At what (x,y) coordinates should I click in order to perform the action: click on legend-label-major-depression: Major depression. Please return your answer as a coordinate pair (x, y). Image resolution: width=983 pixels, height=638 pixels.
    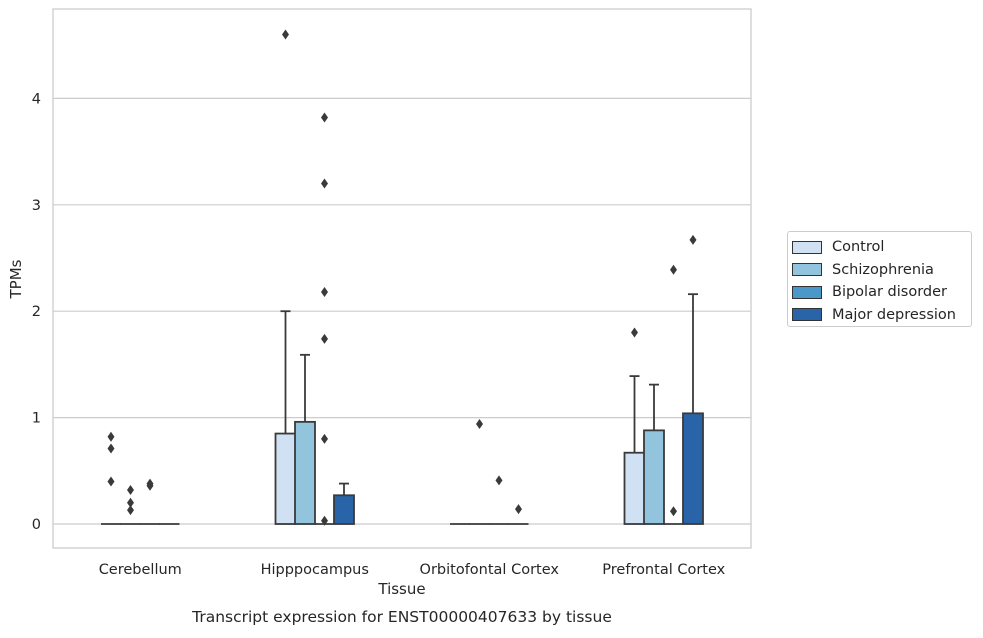
    Looking at the image, I should click on (894, 314).